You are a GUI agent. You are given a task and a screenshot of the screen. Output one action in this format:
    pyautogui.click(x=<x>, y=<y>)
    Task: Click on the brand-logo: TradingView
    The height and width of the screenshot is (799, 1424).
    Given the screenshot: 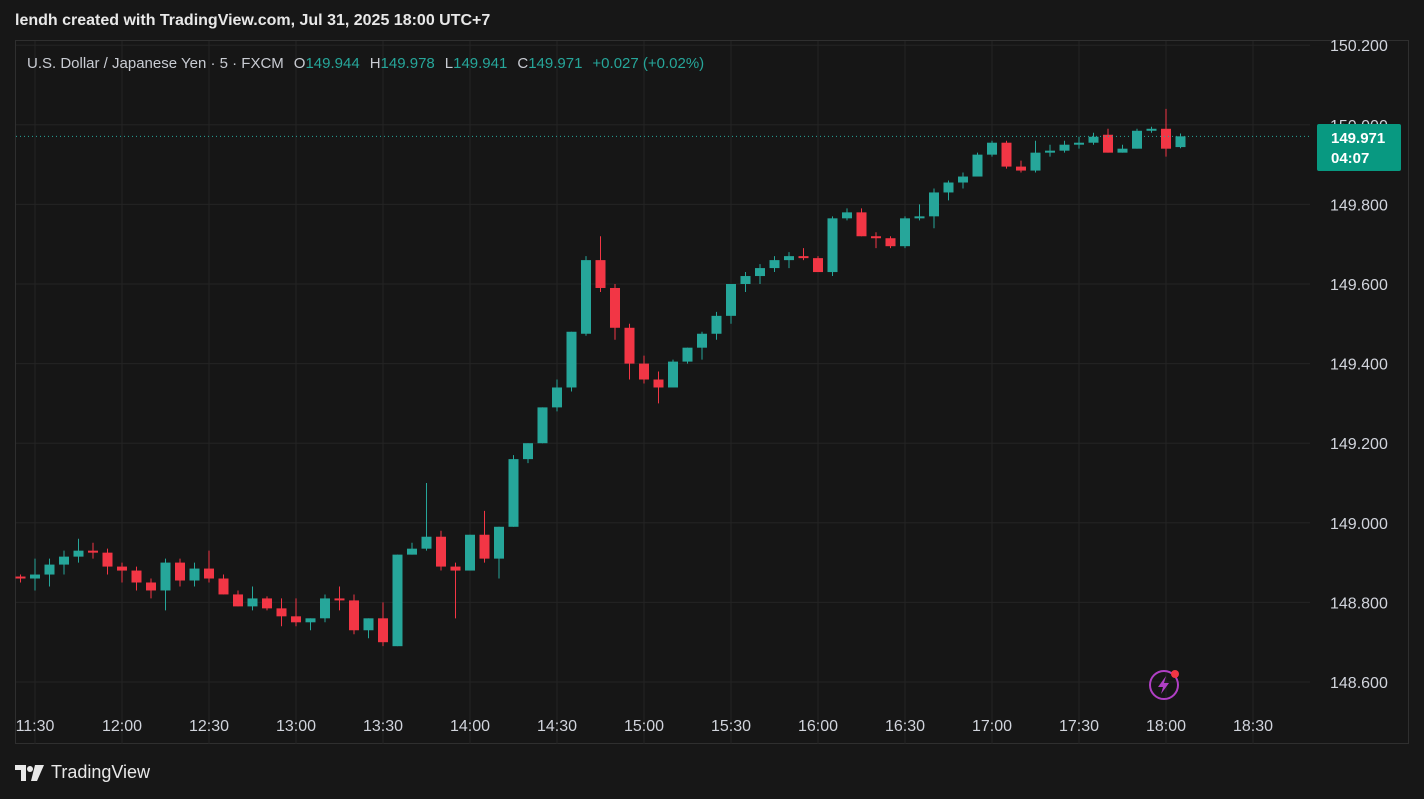 What is the action you would take?
    pyautogui.click(x=82, y=772)
    